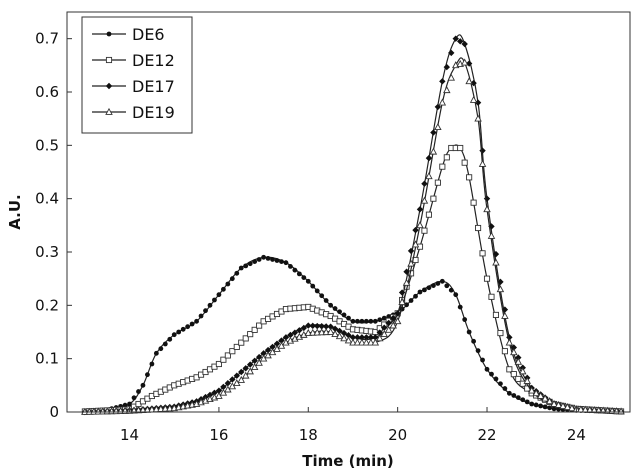 The image size is (642, 470). I want to click on y-tick-label: 0.2, so click(47, 305).